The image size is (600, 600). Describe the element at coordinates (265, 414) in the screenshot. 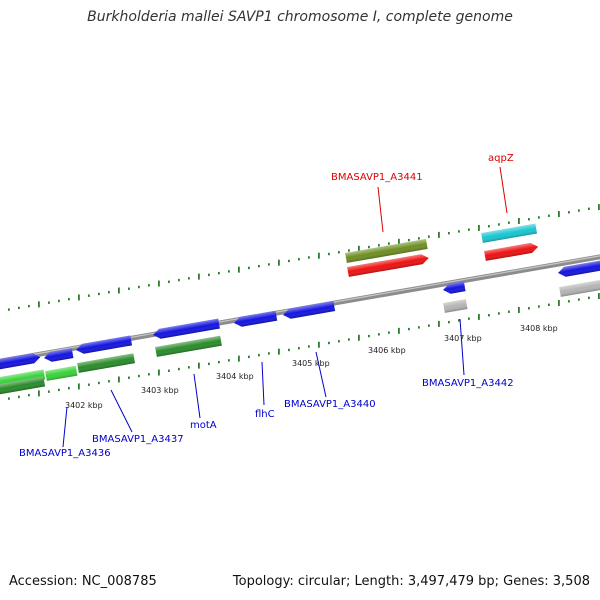

I see `gene-label-flhC: flhC` at that location.